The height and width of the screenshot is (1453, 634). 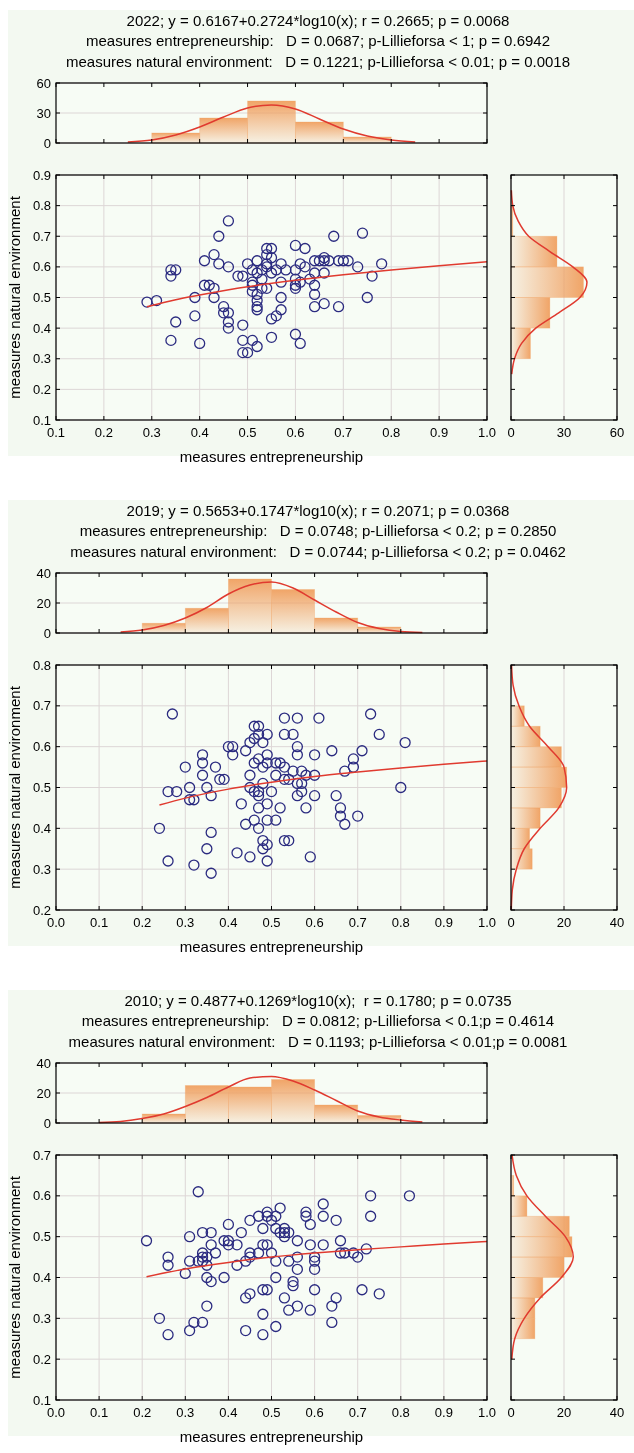 I want to click on y-tick-label: 30, so click(x=43, y=113).